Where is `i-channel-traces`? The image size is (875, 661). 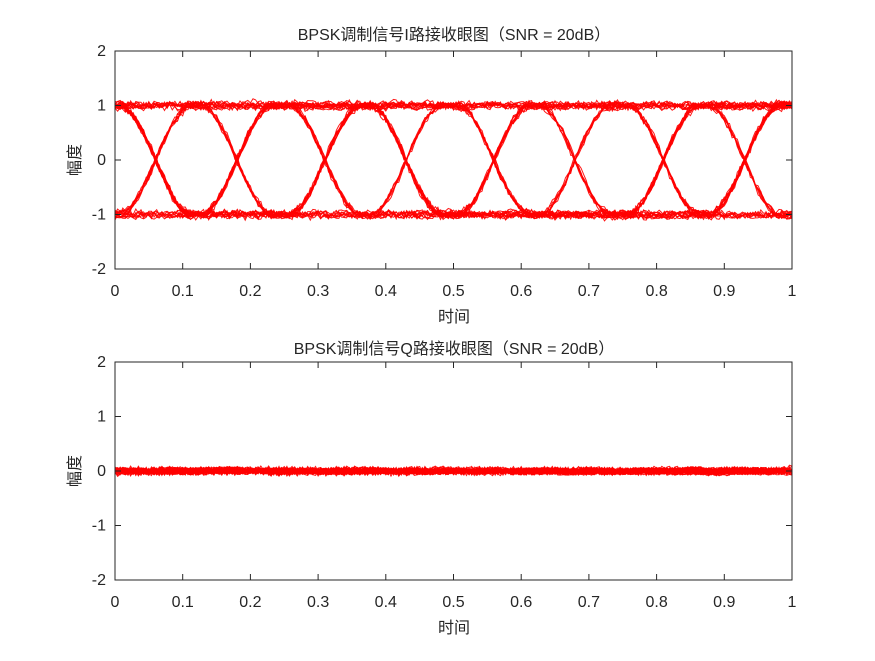
i-channel-traces is located at coordinates (453, 160).